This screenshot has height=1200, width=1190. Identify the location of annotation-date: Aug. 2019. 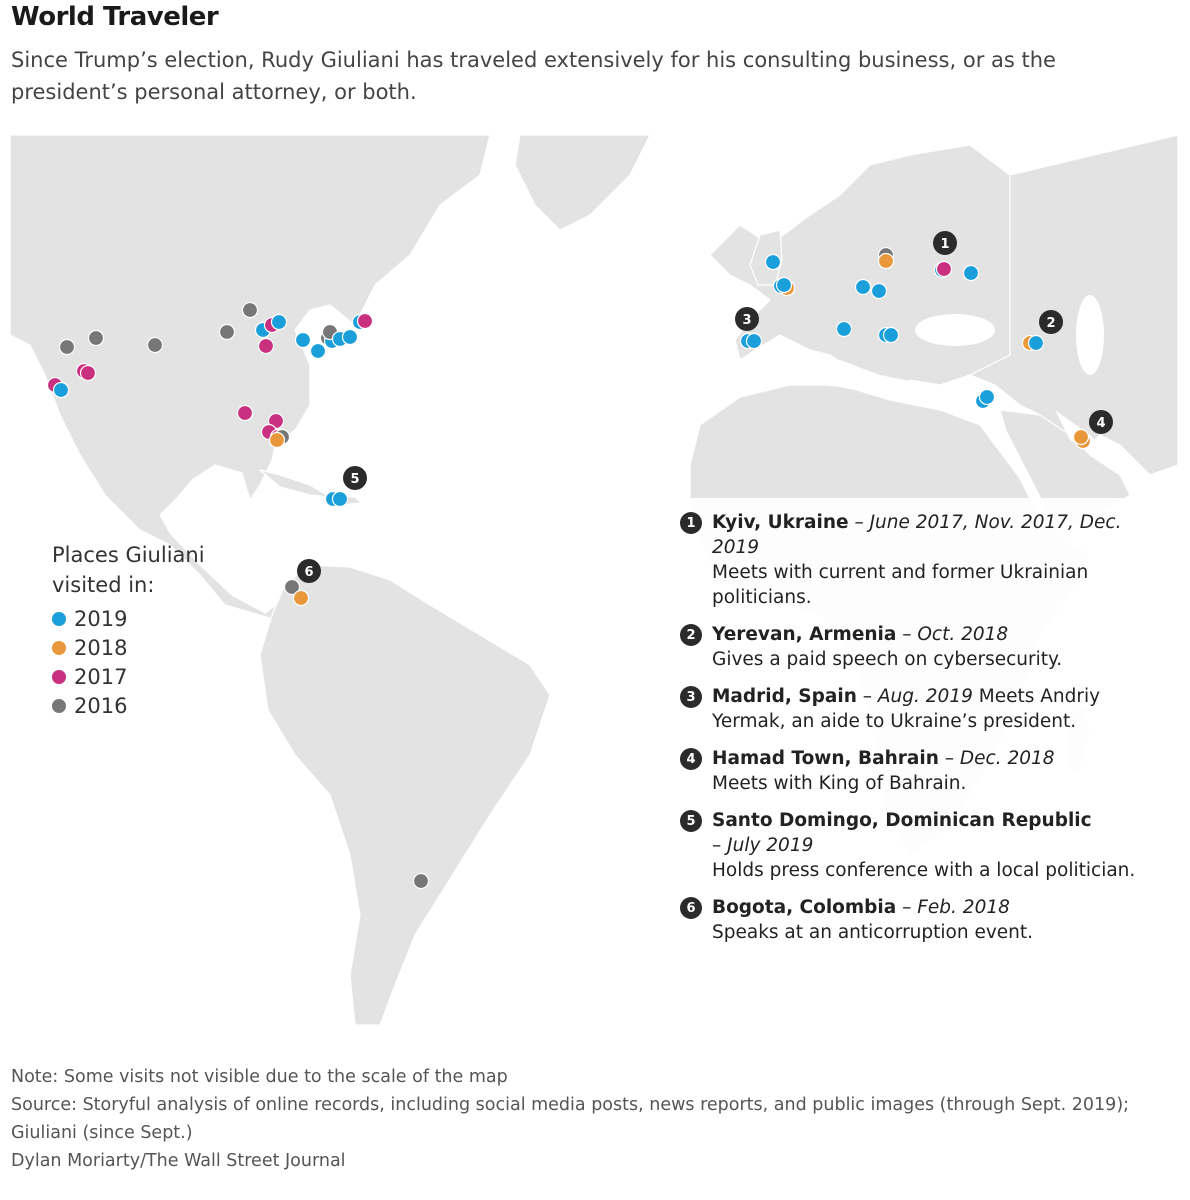
(925, 696).